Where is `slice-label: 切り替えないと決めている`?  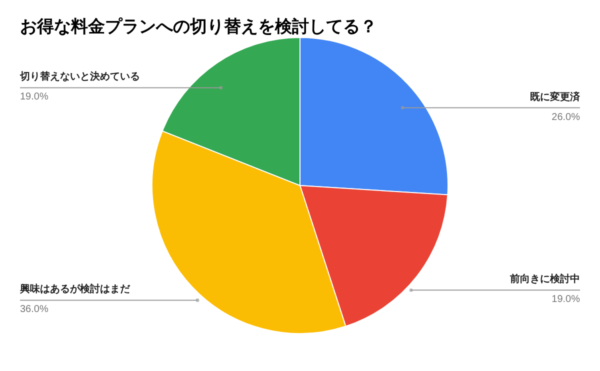 slice-label: 切り替えないと決めている is located at coordinates (79, 76).